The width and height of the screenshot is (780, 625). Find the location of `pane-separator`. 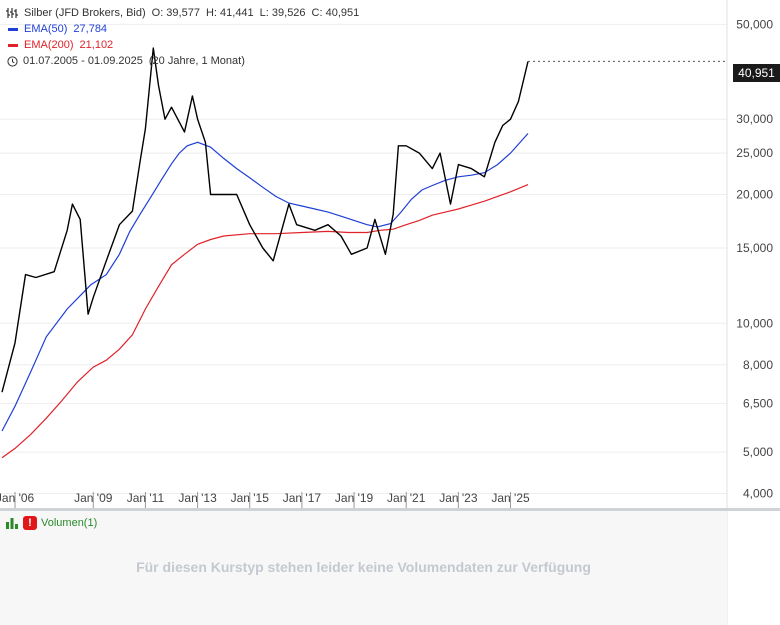

pane-separator is located at coordinates (390, 509).